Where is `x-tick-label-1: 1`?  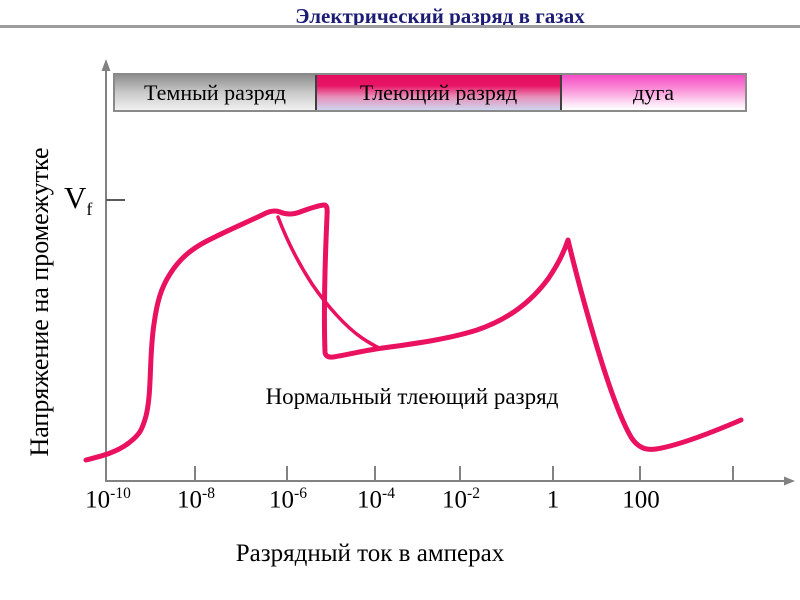
x-tick-label-1: 1 is located at coordinates (553, 500).